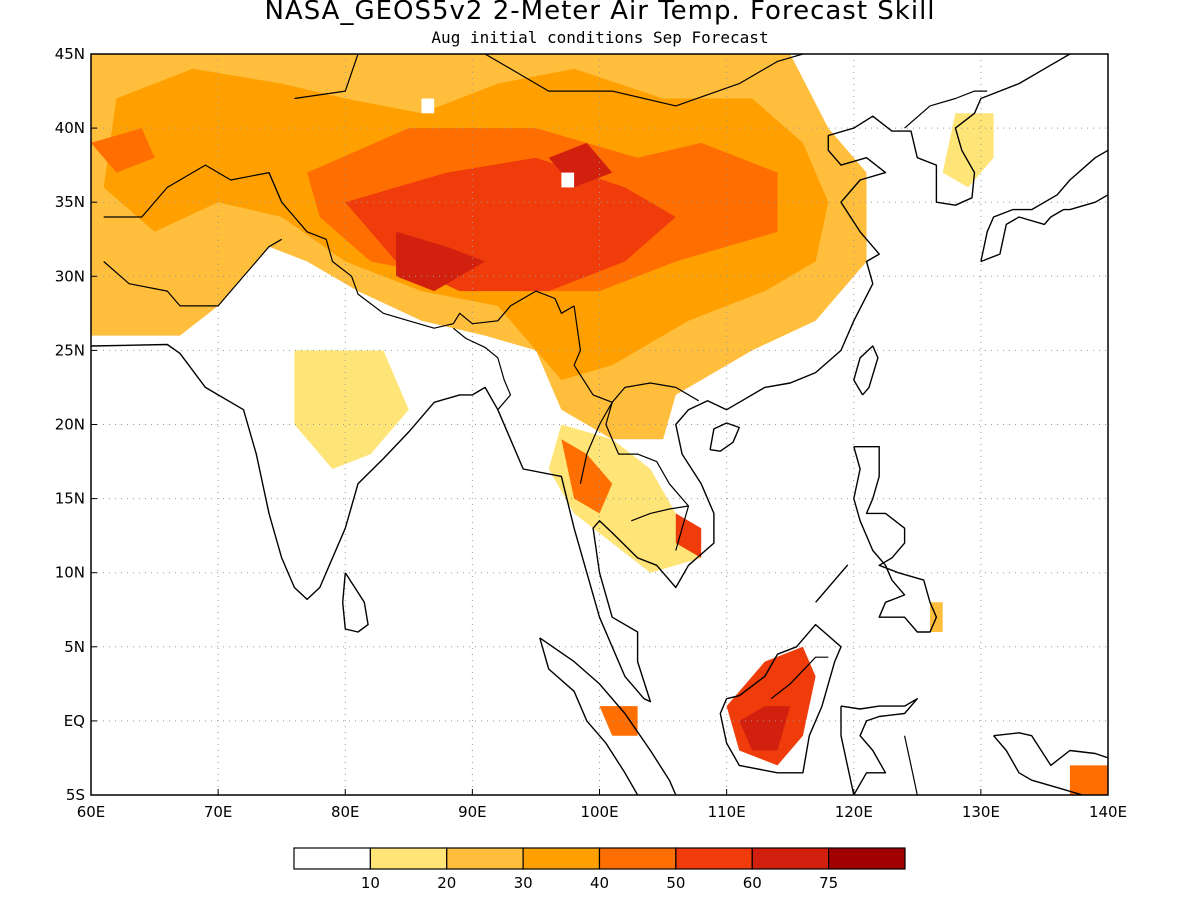  What do you see at coordinates (727, 812) in the screenshot?
I see `x-tick-label: 110E` at bounding box center [727, 812].